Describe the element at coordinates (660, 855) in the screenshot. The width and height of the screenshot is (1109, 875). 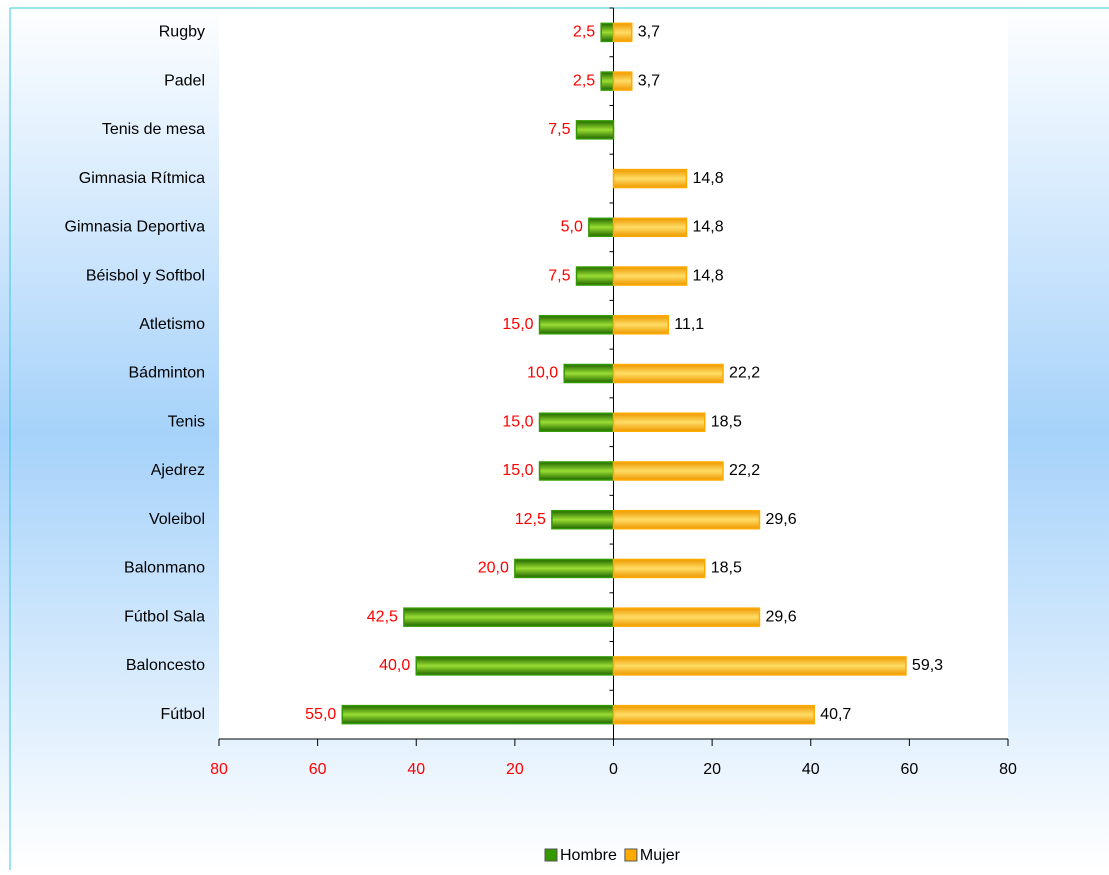
I see `legend-label: Mujer` at that location.